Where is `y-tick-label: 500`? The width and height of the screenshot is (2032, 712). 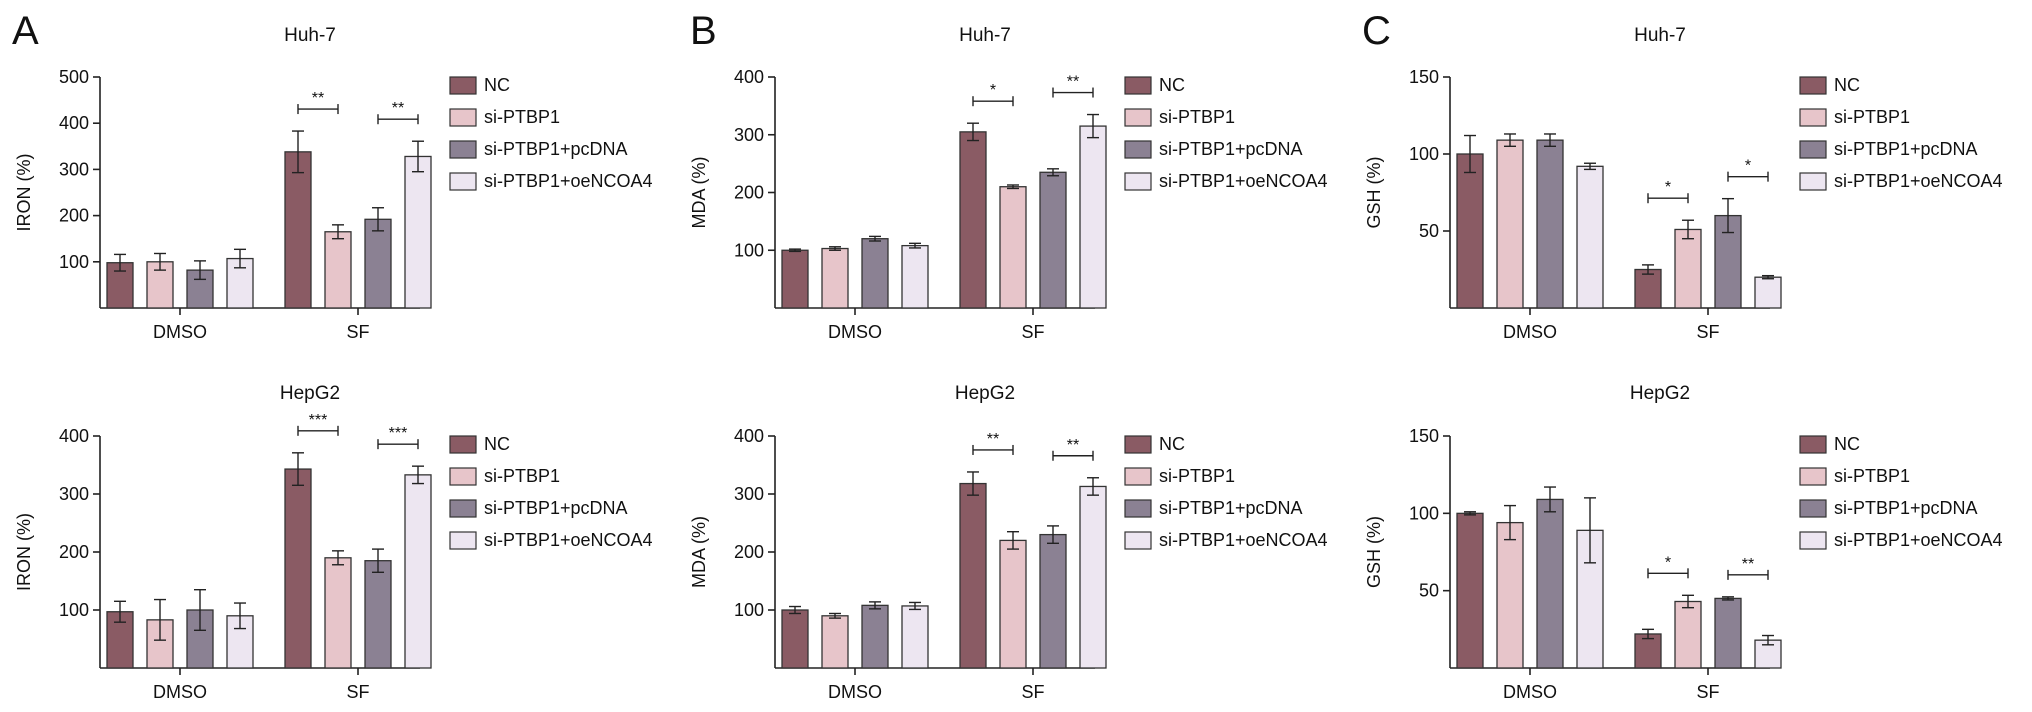
y-tick-label: 500 is located at coordinates (74, 77).